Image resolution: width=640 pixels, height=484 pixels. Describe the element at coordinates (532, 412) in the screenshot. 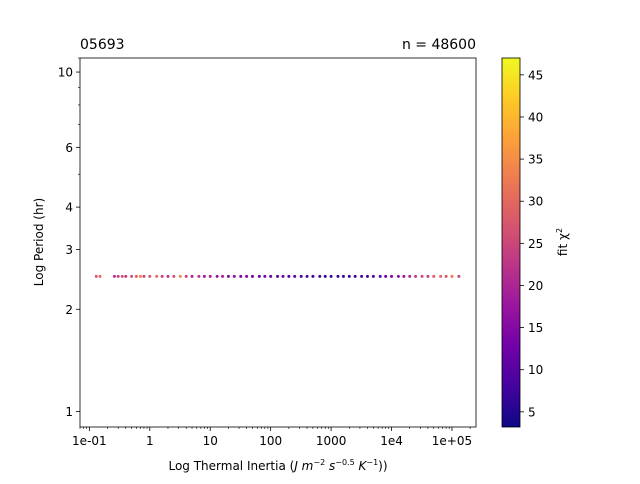

I see `colorbar-tick-label: 5` at that location.